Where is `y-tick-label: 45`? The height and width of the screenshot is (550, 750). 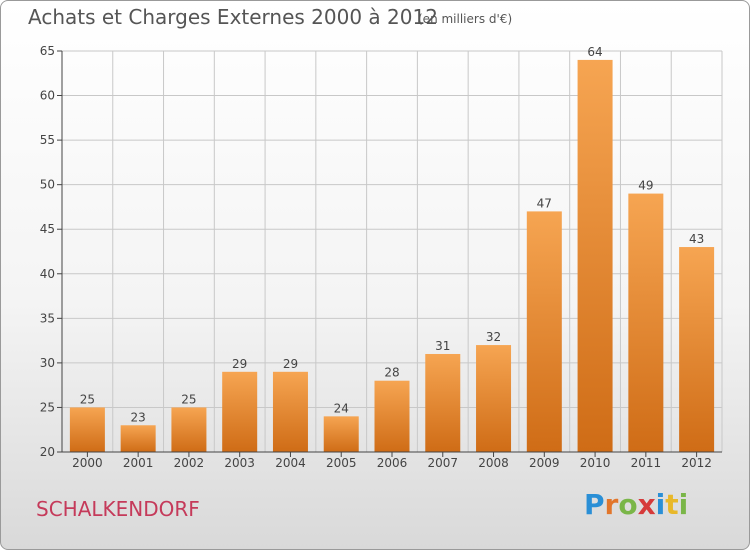
y-tick-label: 45 is located at coordinates (47, 229).